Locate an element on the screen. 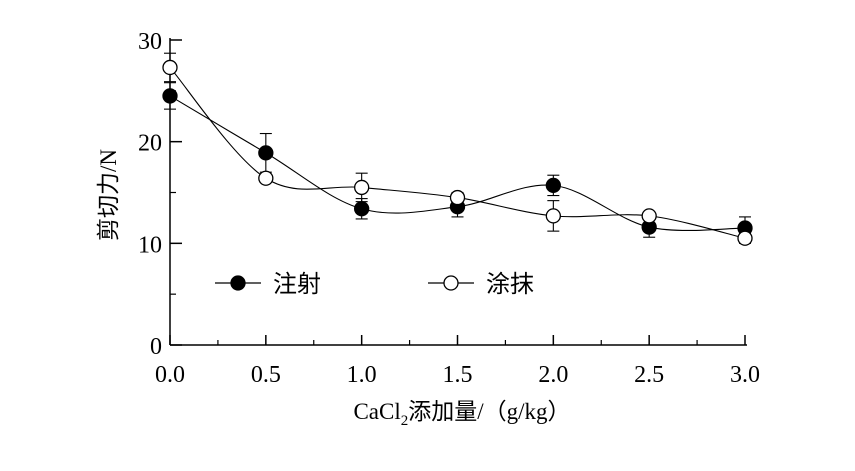  x-axis-title: CaCl2添加量/（g/kg） is located at coordinates (461, 414).